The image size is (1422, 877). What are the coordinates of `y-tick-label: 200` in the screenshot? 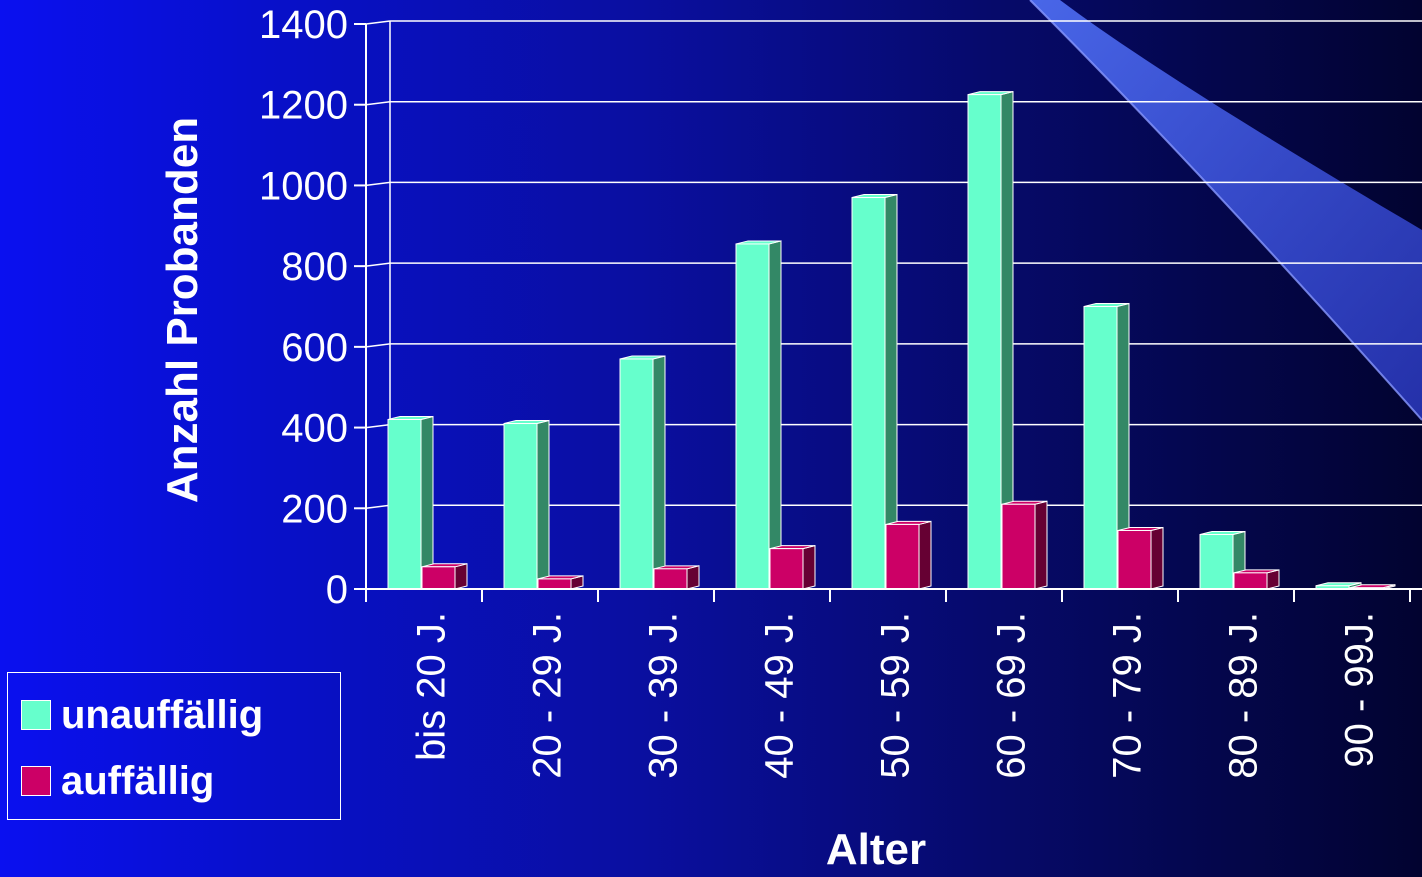 It's located at (314, 509).